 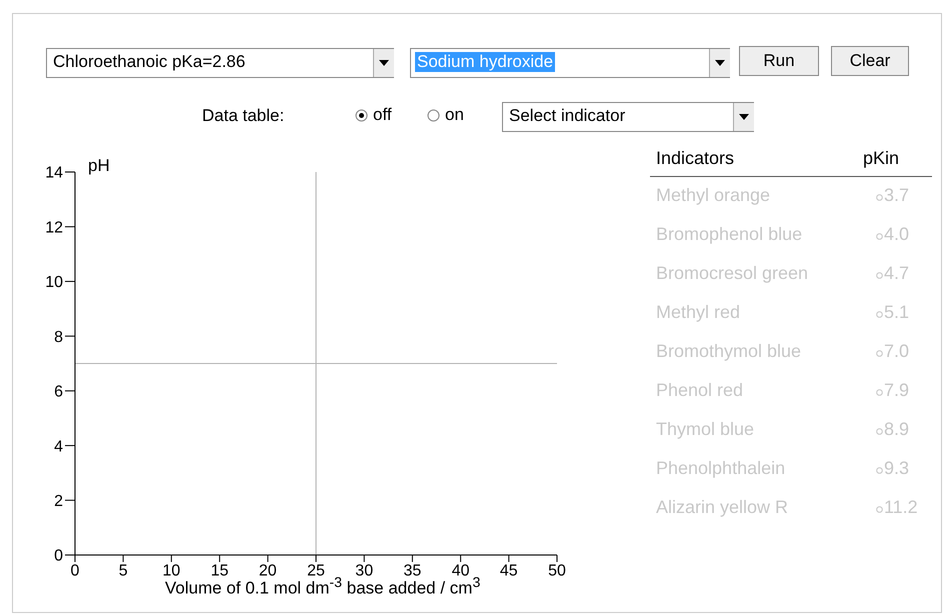 I want to click on dropdown: Sodium hydroxide, so click(x=570, y=63).